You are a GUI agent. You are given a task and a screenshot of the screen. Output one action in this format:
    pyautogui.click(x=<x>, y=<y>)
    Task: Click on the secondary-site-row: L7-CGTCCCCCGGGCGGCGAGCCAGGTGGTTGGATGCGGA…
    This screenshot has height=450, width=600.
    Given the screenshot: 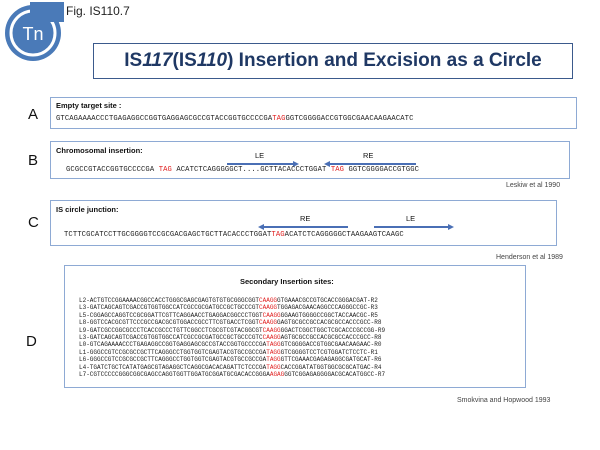 What is the action you would take?
    pyautogui.click(x=232, y=374)
    